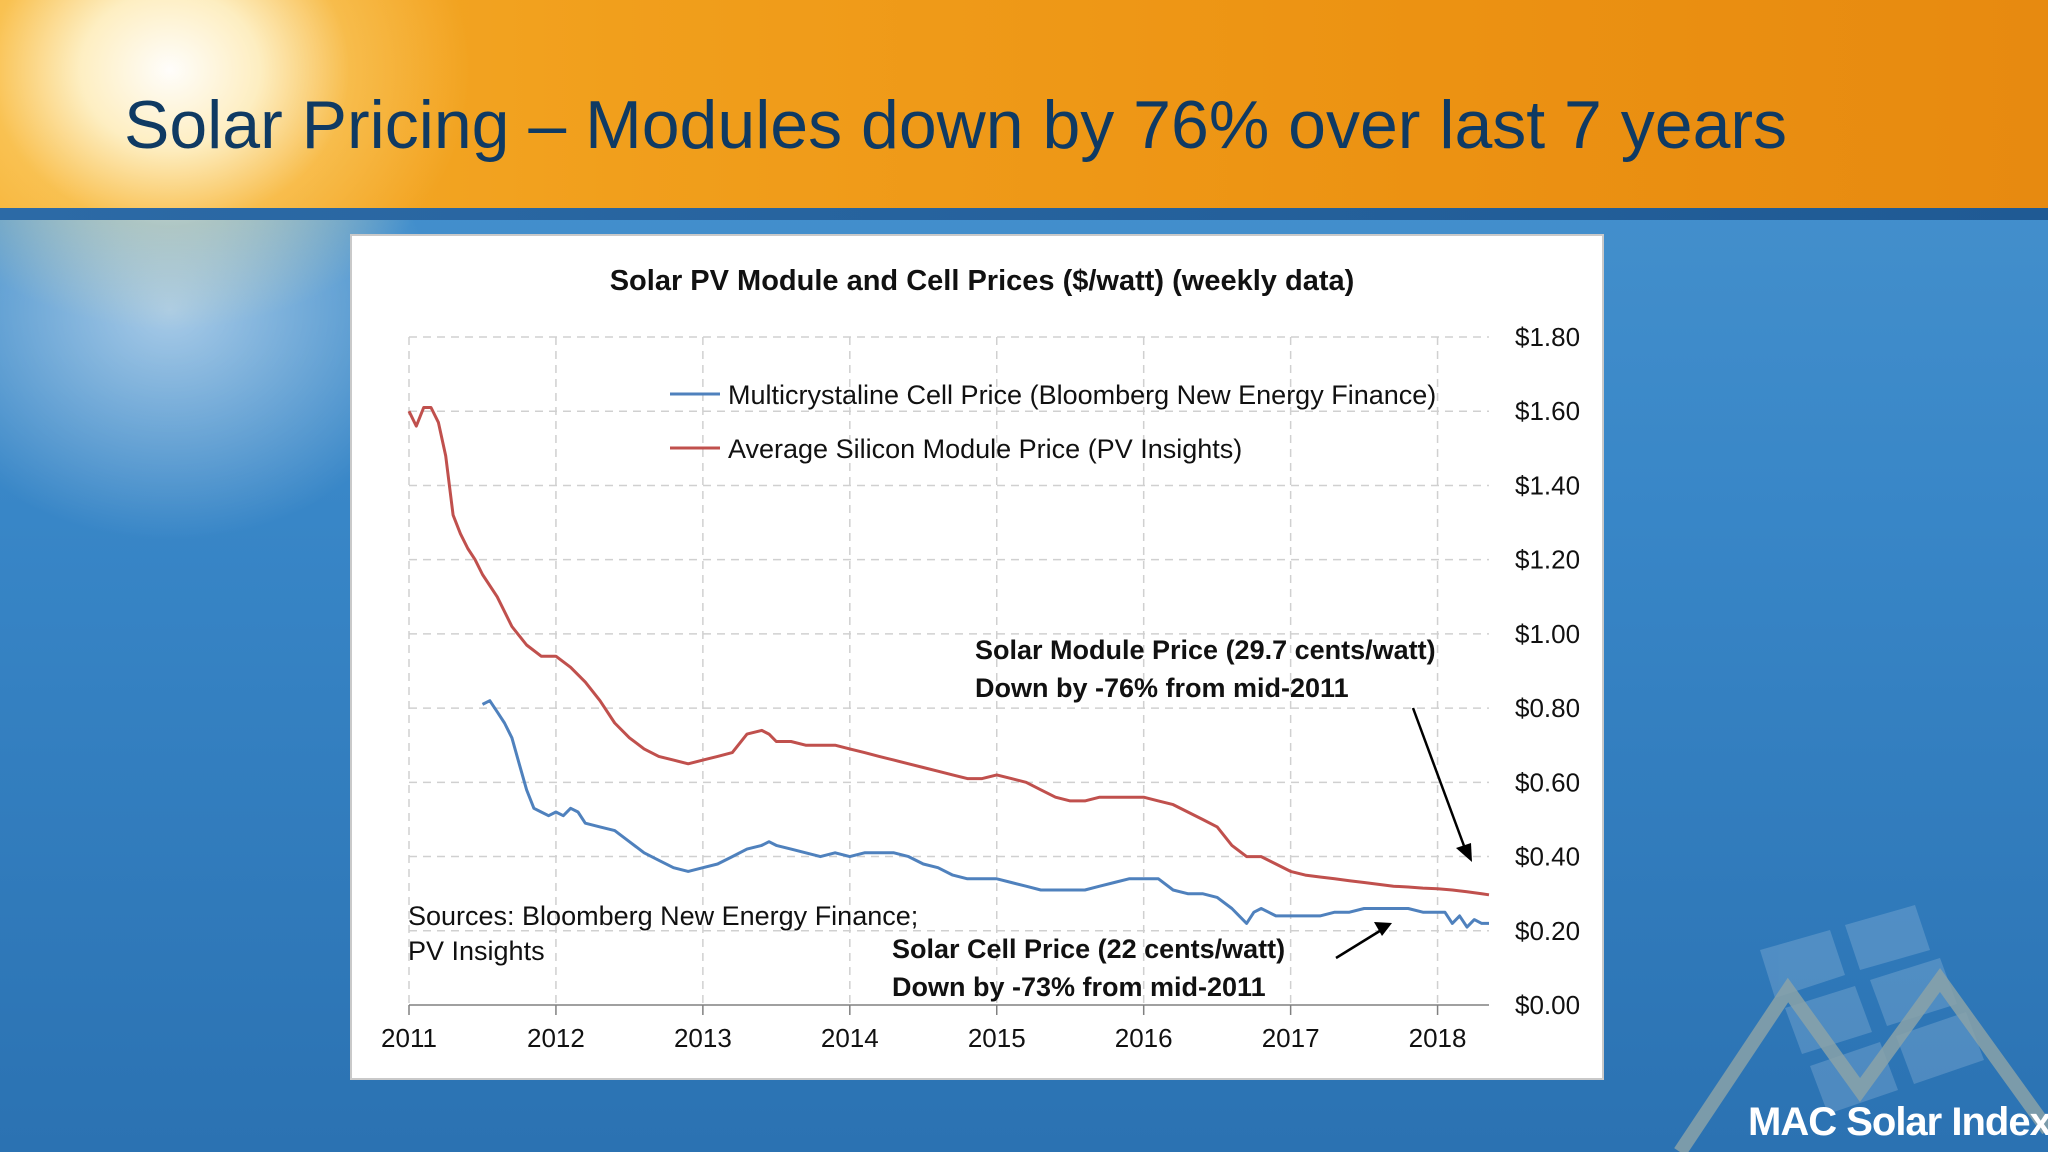  What do you see at coordinates (1898, 1122) in the screenshot?
I see `logo-text: MAC Solar Index` at bounding box center [1898, 1122].